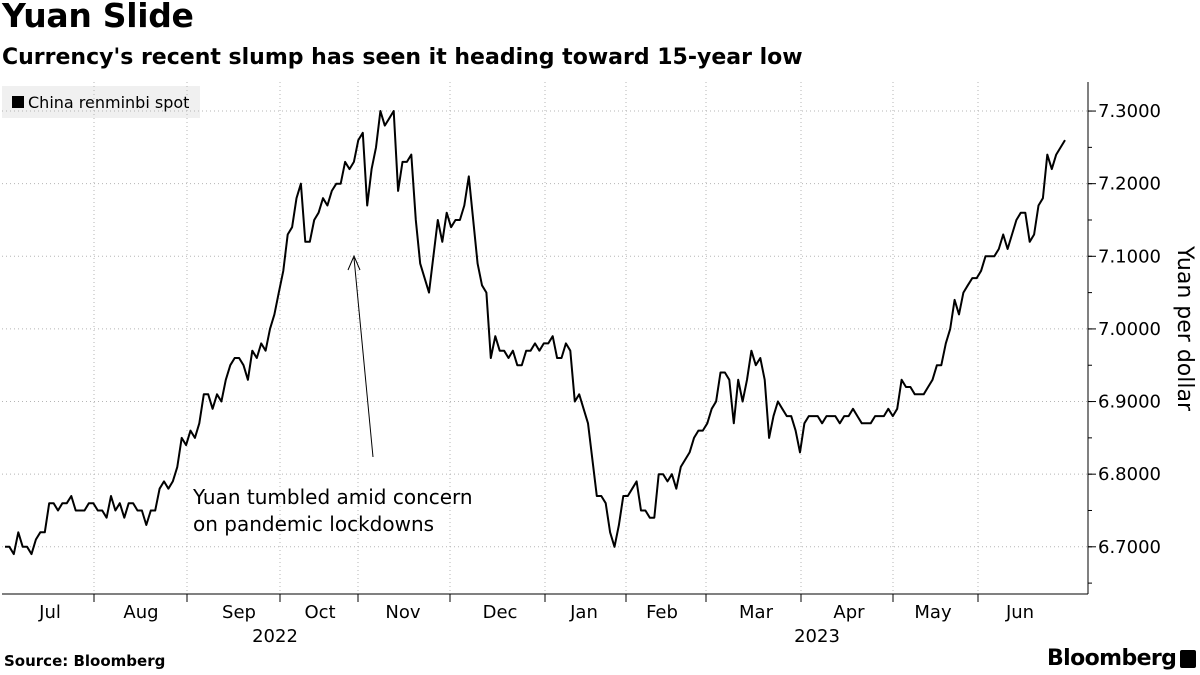  I want to click on x-tick-label: Nov, so click(402, 612).